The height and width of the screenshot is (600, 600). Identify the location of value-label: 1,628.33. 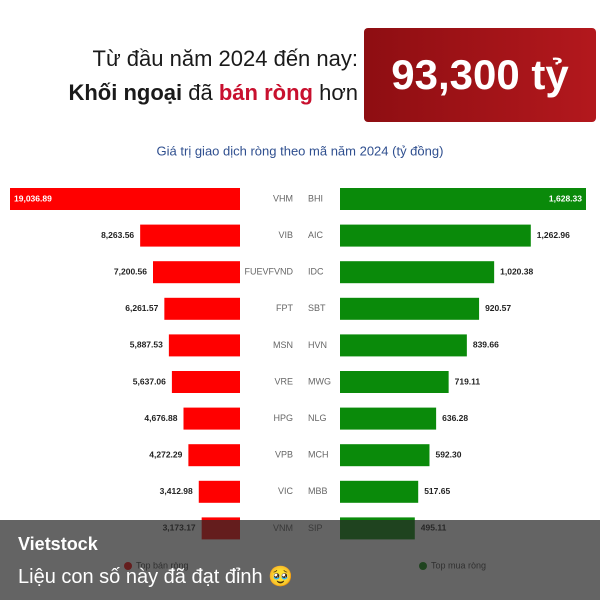
(565, 198).